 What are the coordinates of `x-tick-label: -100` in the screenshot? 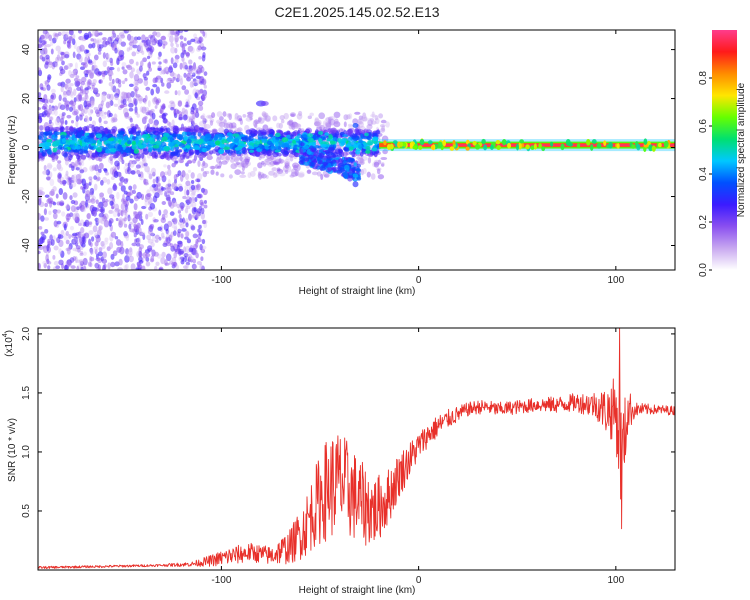 It's located at (221, 580).